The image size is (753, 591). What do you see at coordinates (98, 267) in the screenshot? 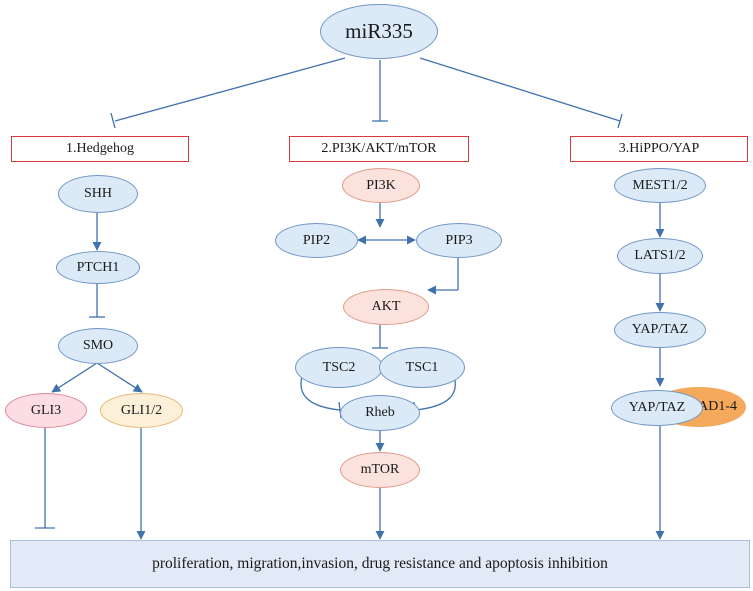
I see `node-ptch1: PTCH1` at bounding box center [98, 267].